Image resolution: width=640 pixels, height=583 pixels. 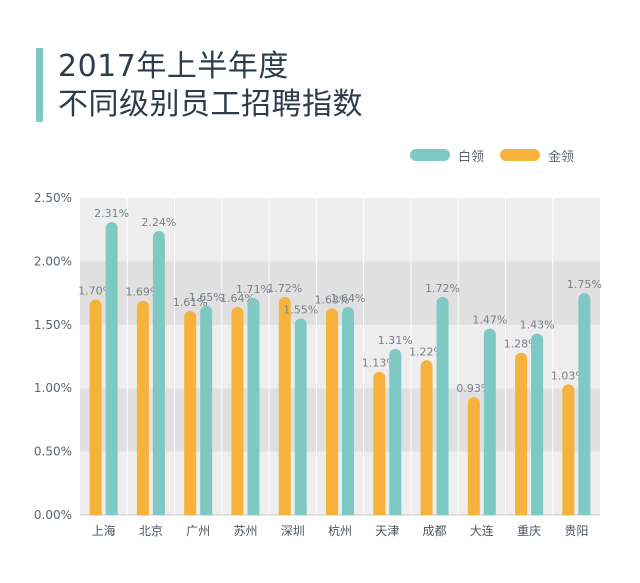 What do you see at coordinates (379, 363) in the screenshot?
I see `gold-collar-value-label: 1.13%` at bounding box center [379, 363].